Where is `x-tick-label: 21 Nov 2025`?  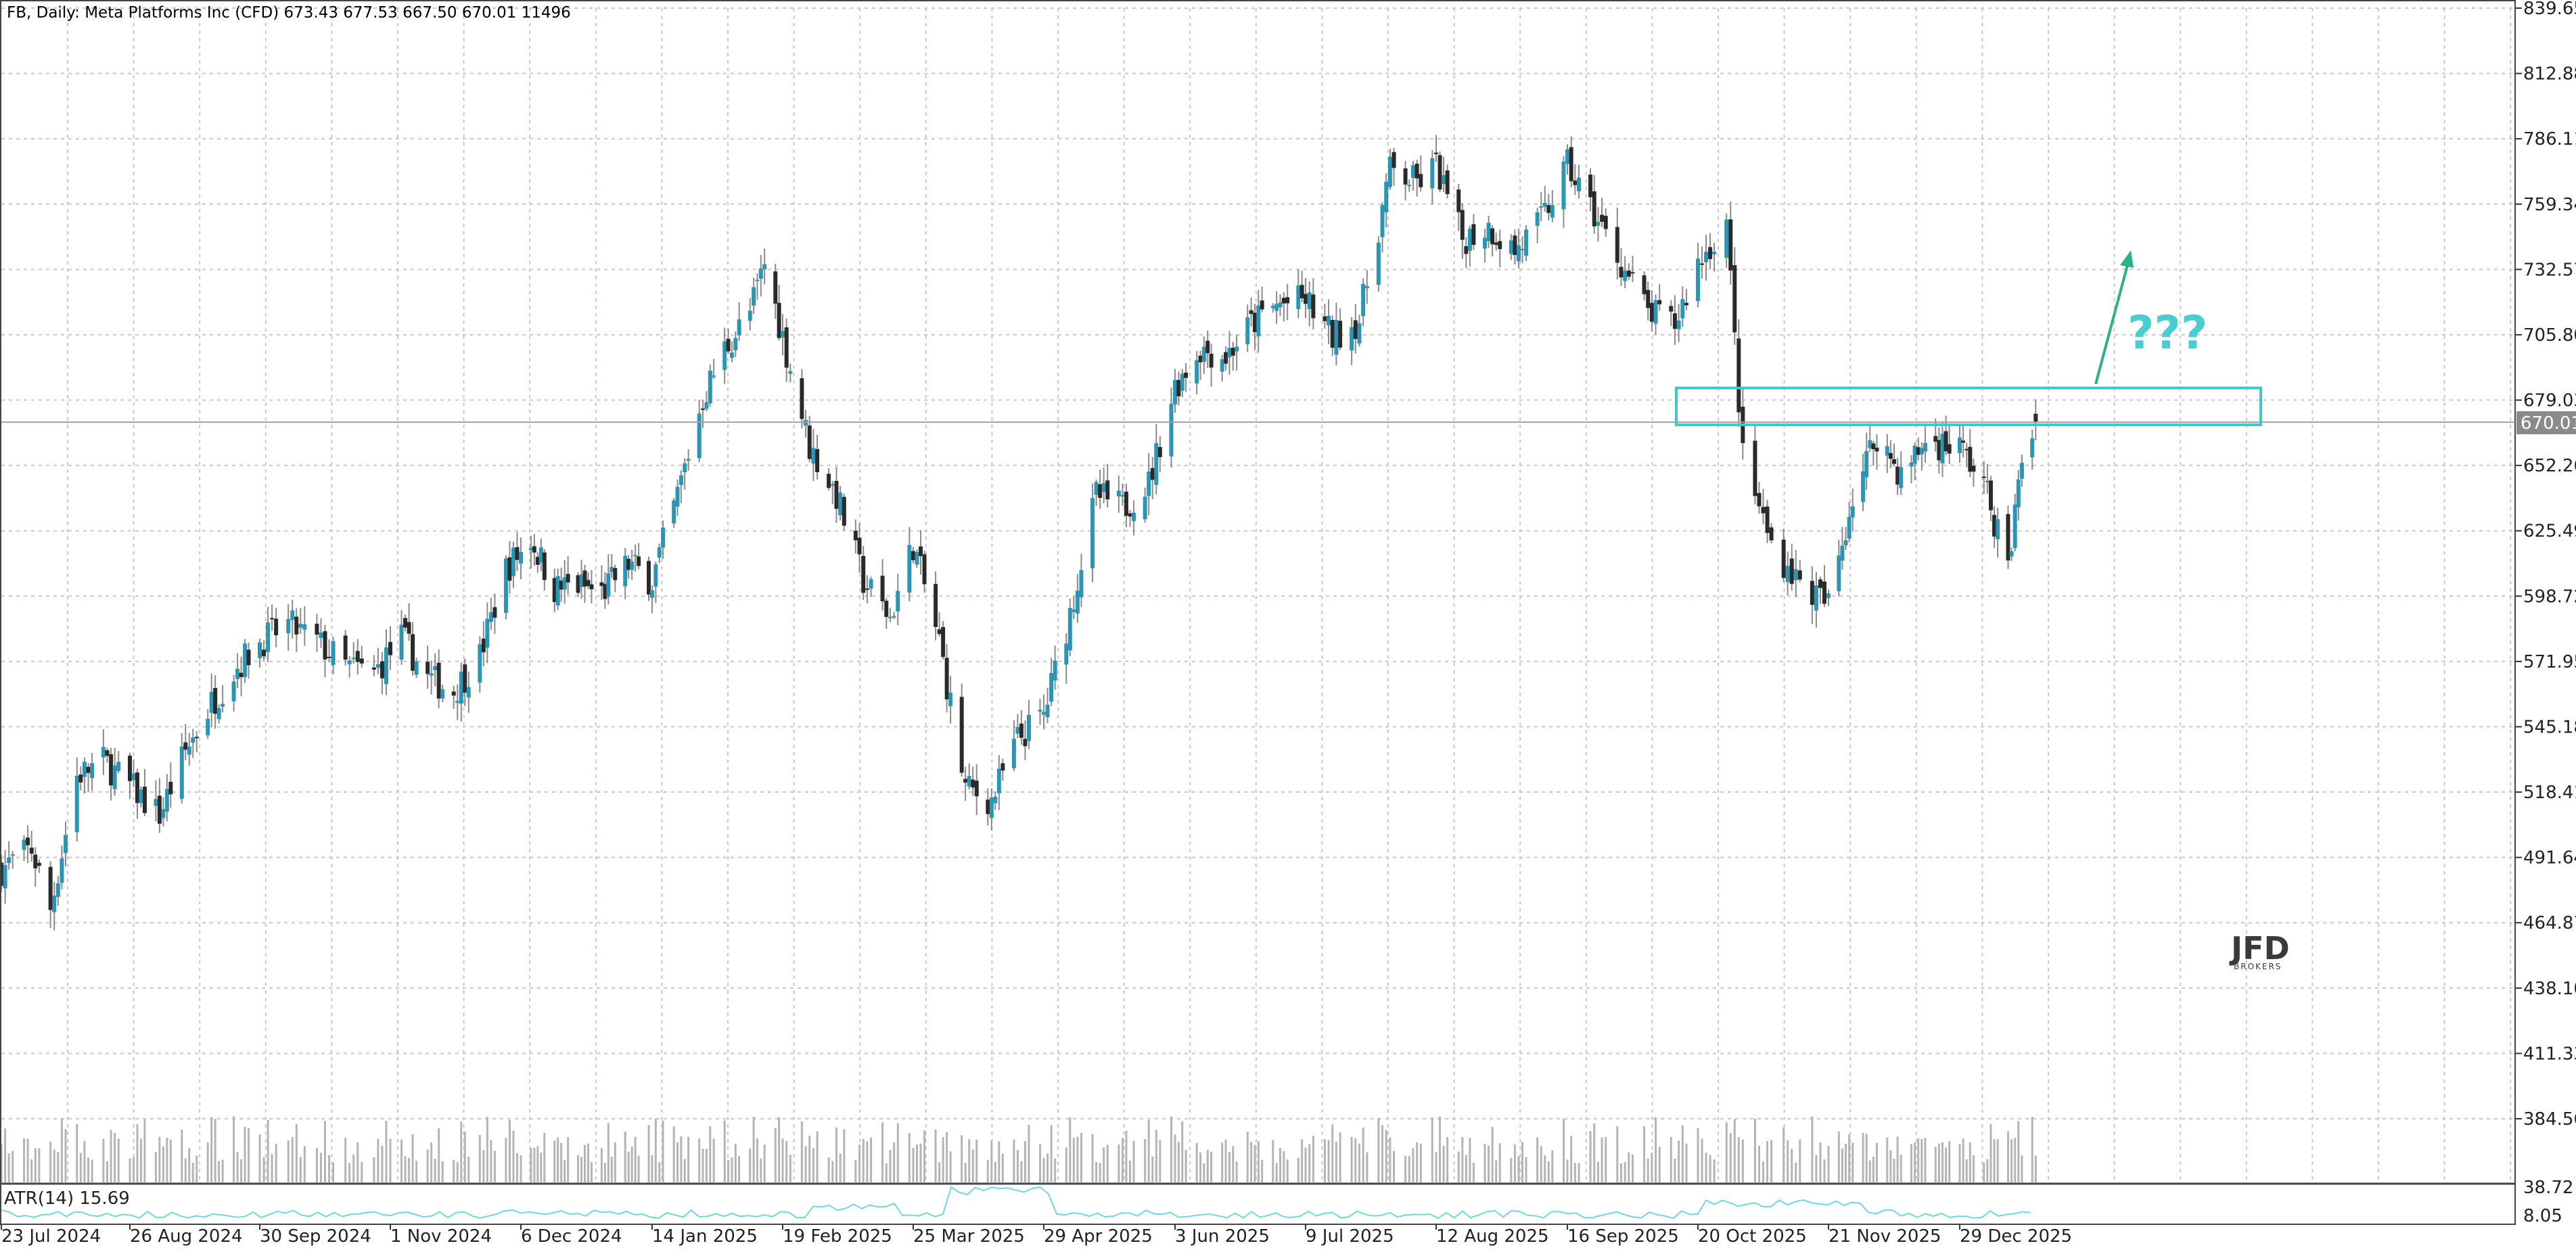 x-tick-label: 21 Nov 2025 is located at coordinates (1884, 1236).